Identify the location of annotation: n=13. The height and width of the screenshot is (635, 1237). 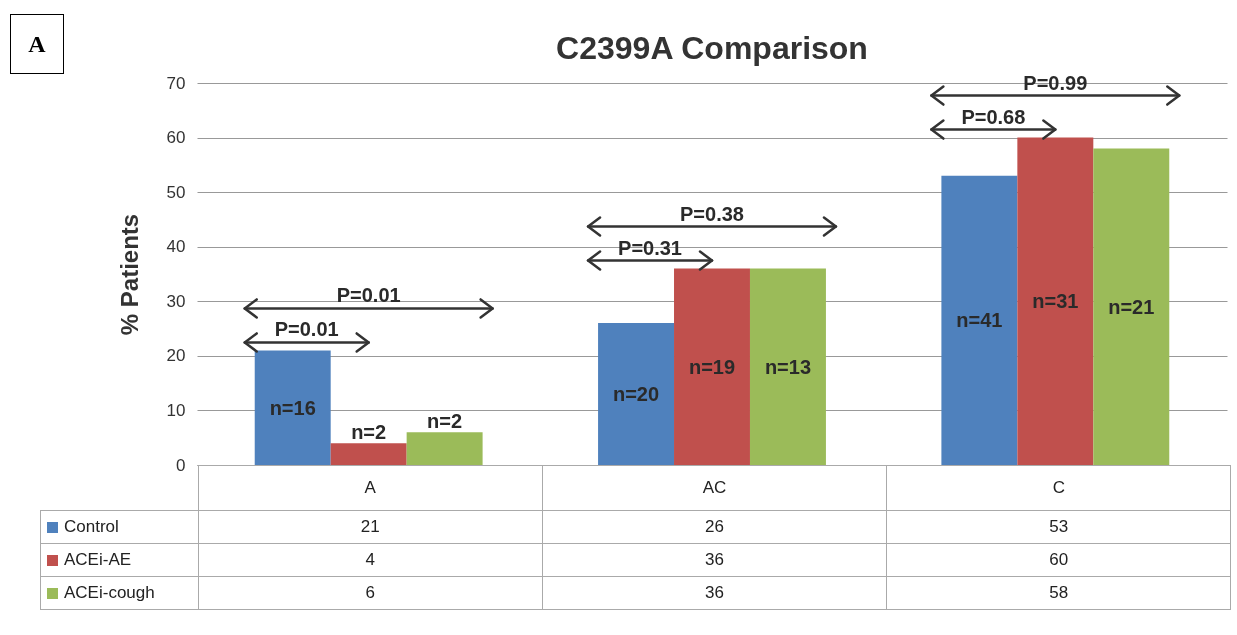
(788, 366).